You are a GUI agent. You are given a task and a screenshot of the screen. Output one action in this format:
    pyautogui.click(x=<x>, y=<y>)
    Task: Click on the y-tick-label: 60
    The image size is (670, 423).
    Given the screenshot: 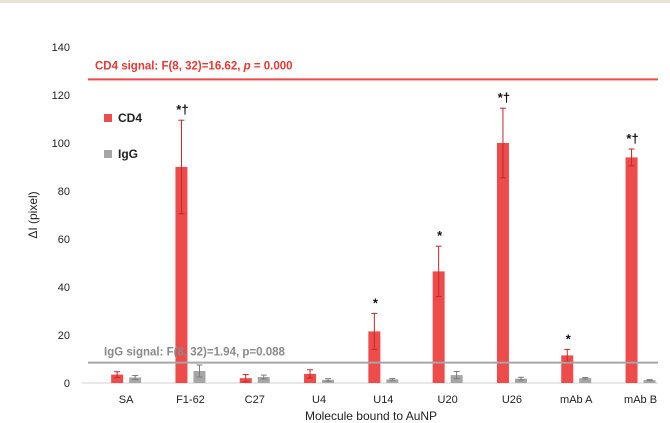 What is the action you would take?
    pyautogui.click(x=64, y=240)
    